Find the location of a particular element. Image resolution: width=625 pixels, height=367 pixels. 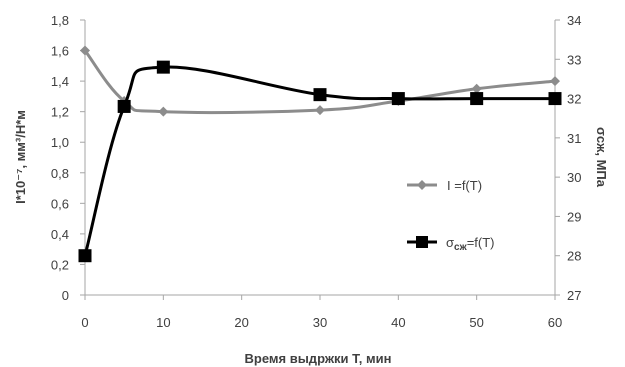

x-tick-label: 10 is located at coordinates (163, 322).